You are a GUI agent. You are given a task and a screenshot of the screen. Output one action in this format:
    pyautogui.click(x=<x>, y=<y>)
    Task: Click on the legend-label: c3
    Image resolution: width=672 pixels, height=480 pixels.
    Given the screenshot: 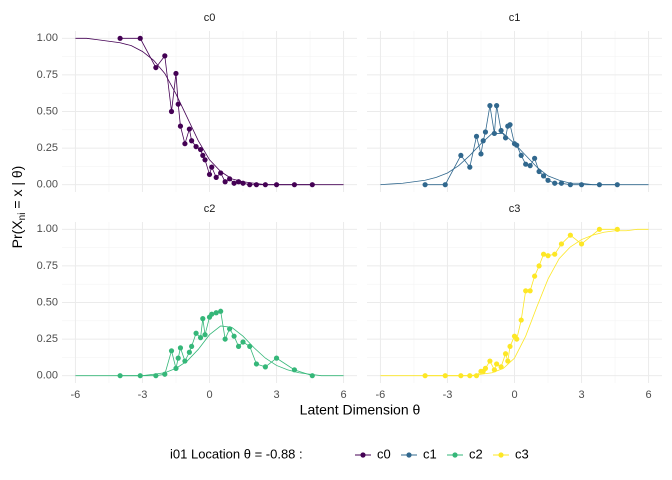 What is the action you would take?
    pyautogui.click(x=522, y=453)
    